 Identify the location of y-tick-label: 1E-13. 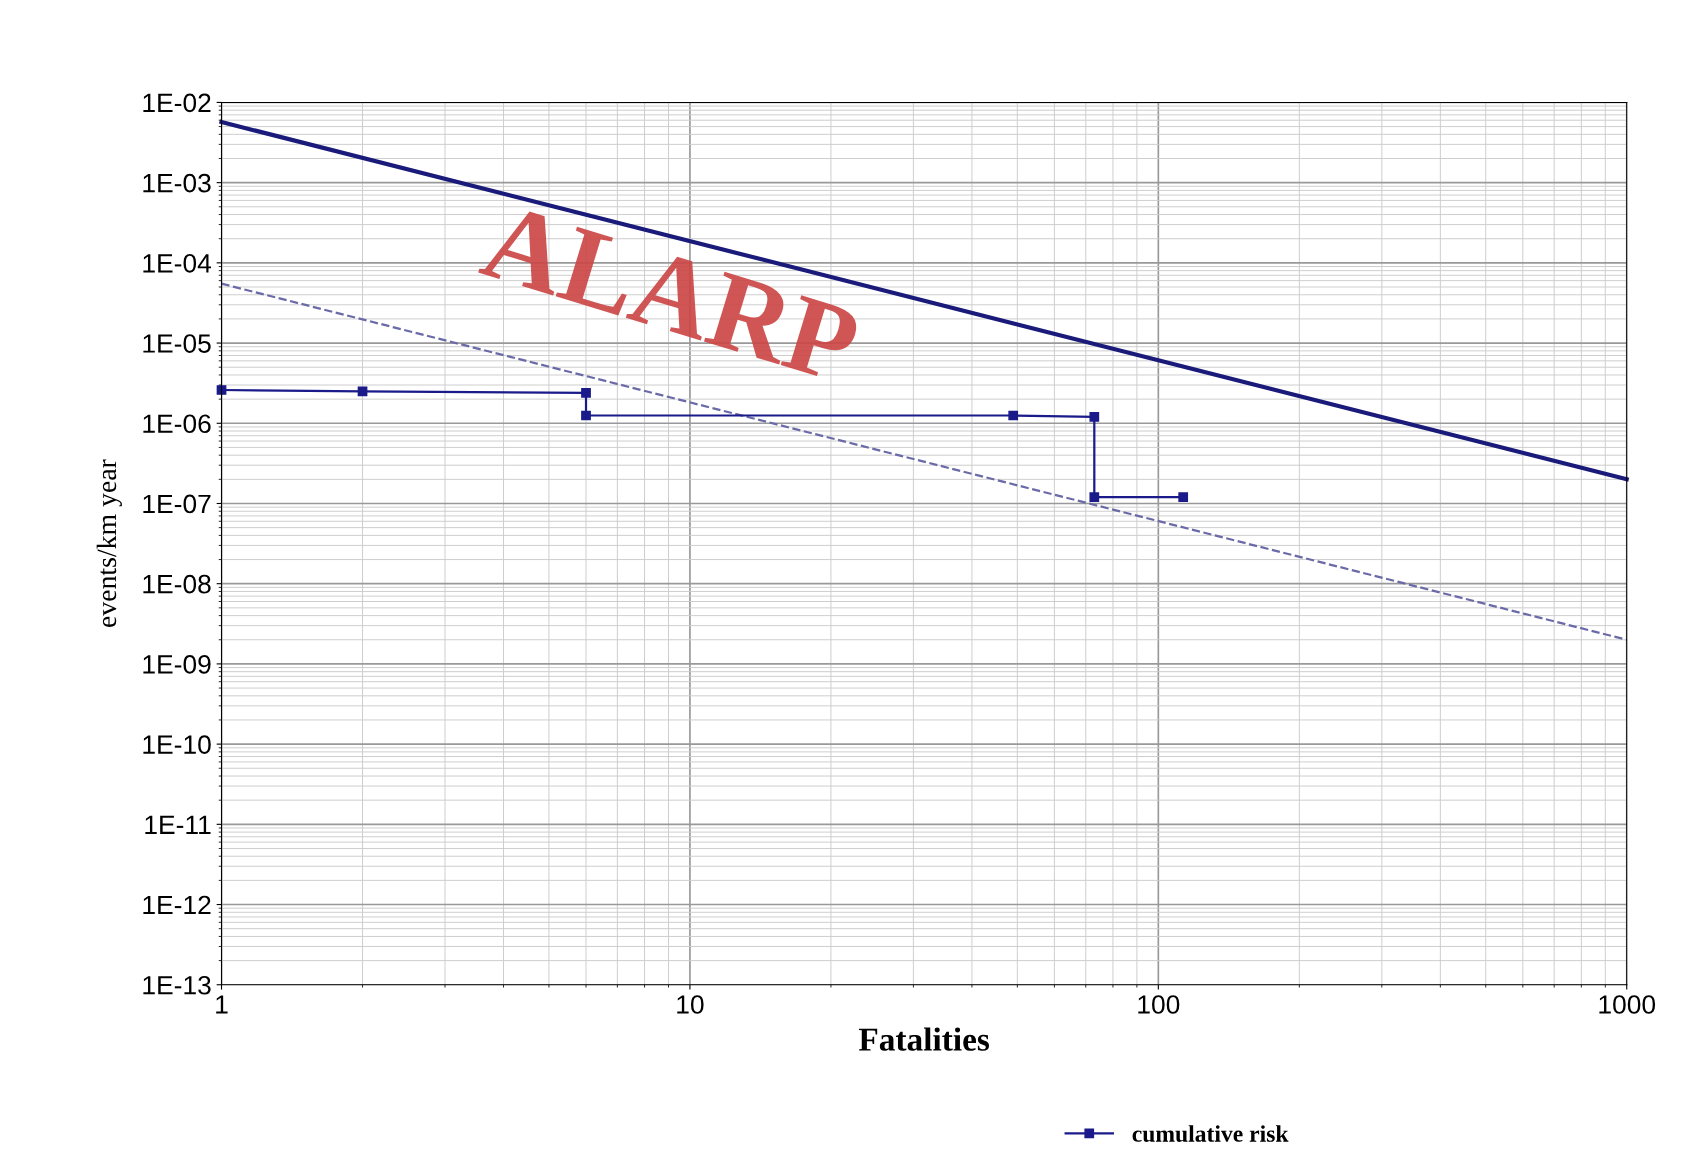
(177, 985).